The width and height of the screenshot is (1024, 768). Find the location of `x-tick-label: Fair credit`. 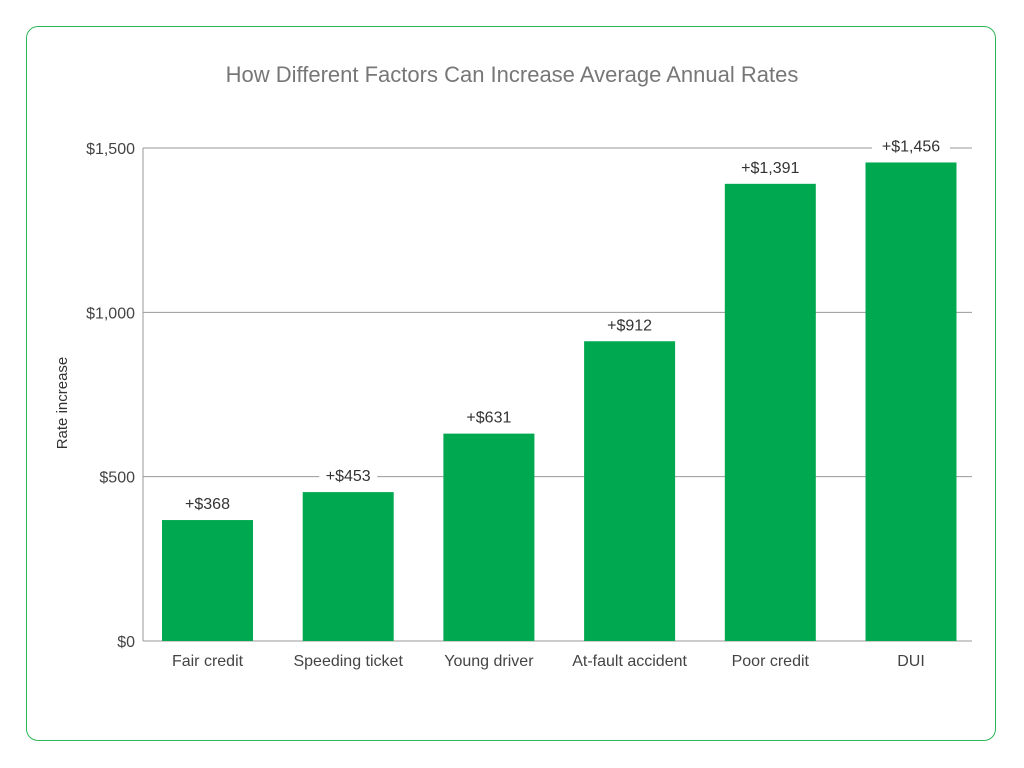

x-tick-label: Fair credit is located at coordinates (208, 661).